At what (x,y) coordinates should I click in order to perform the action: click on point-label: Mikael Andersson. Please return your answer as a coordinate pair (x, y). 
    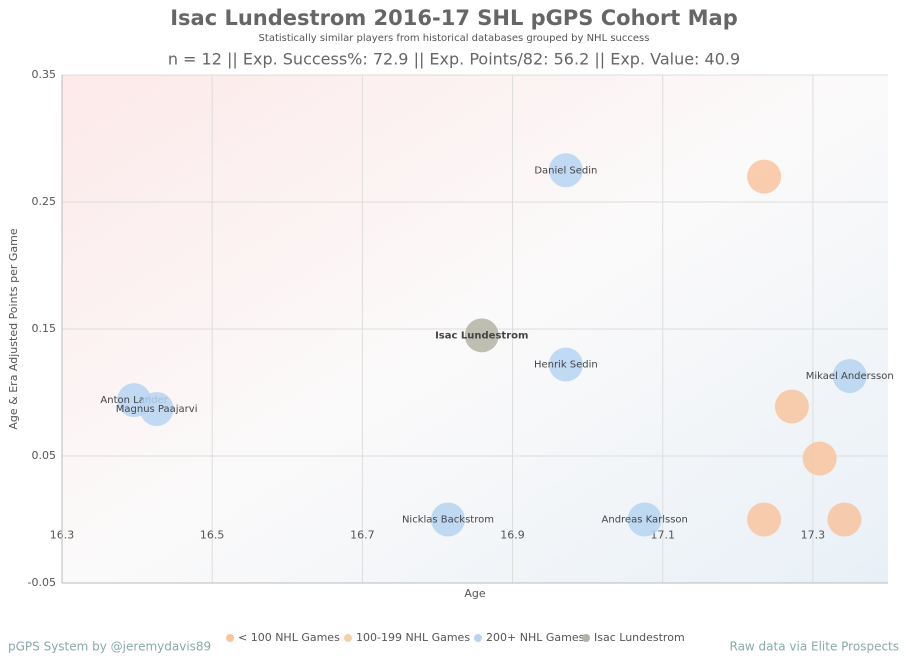
    Looking at the image, I should click on (850, 376).